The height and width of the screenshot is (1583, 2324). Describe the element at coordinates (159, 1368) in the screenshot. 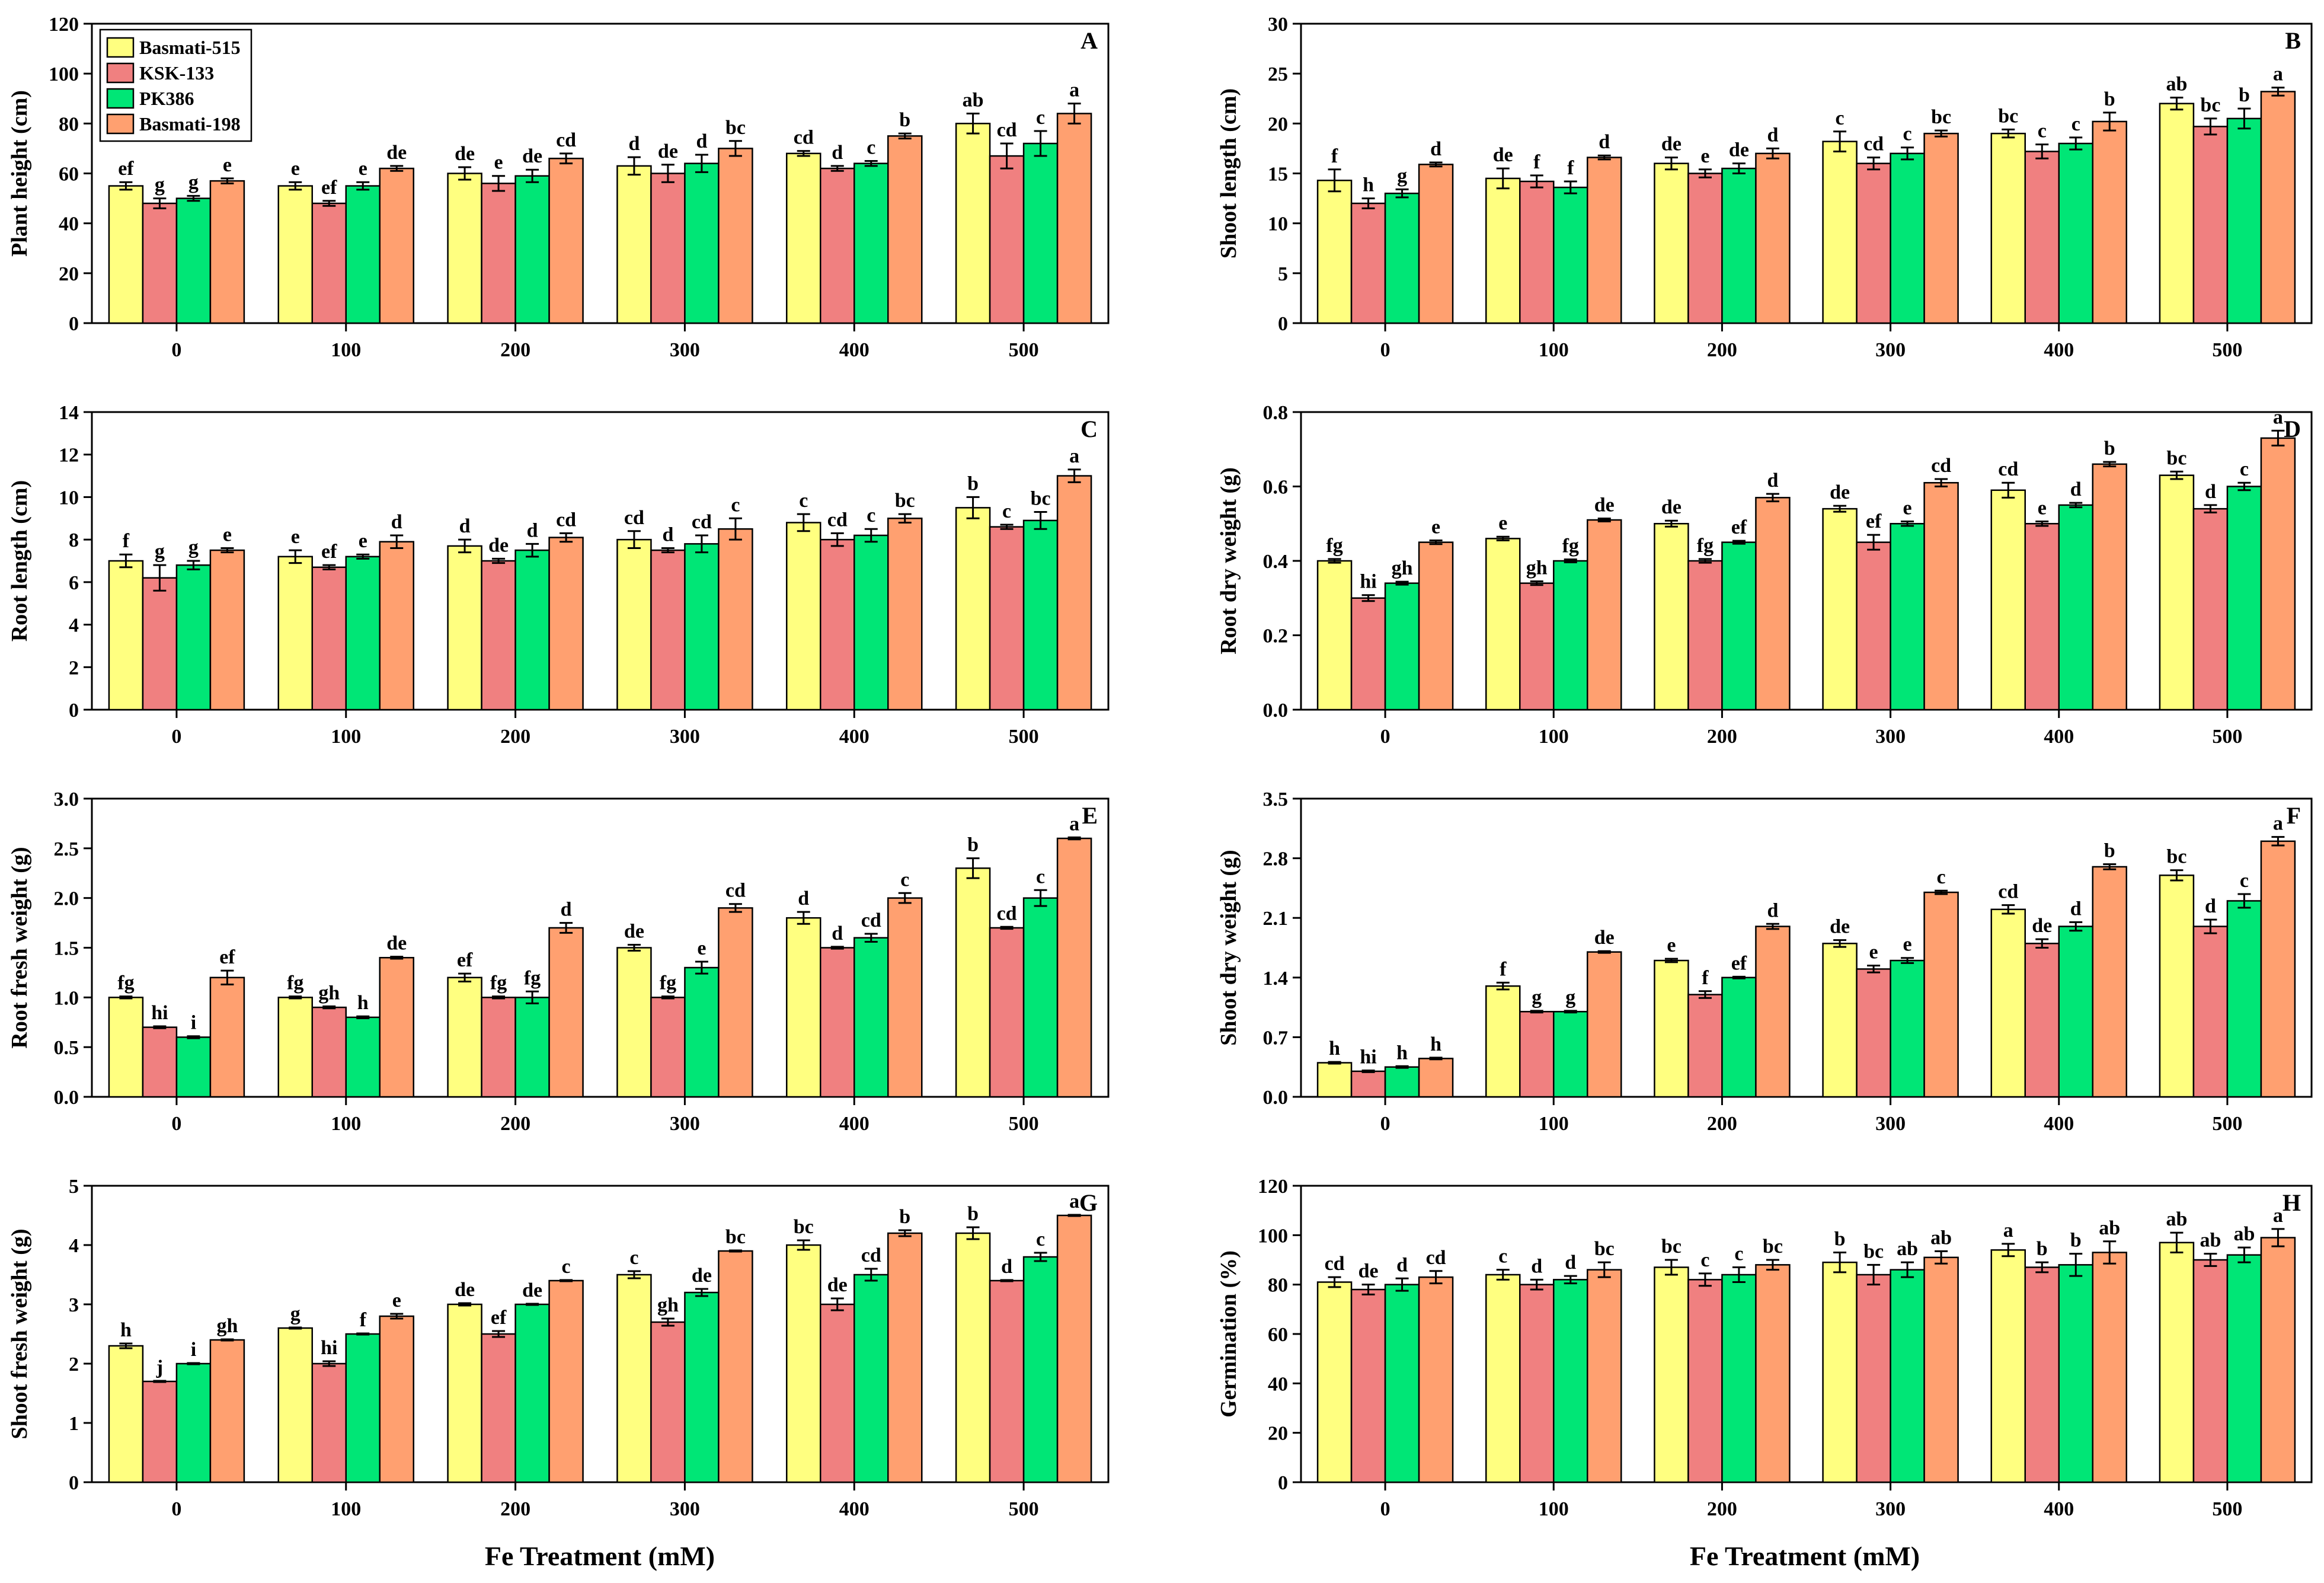

I see `significance-letter: j` at that location.